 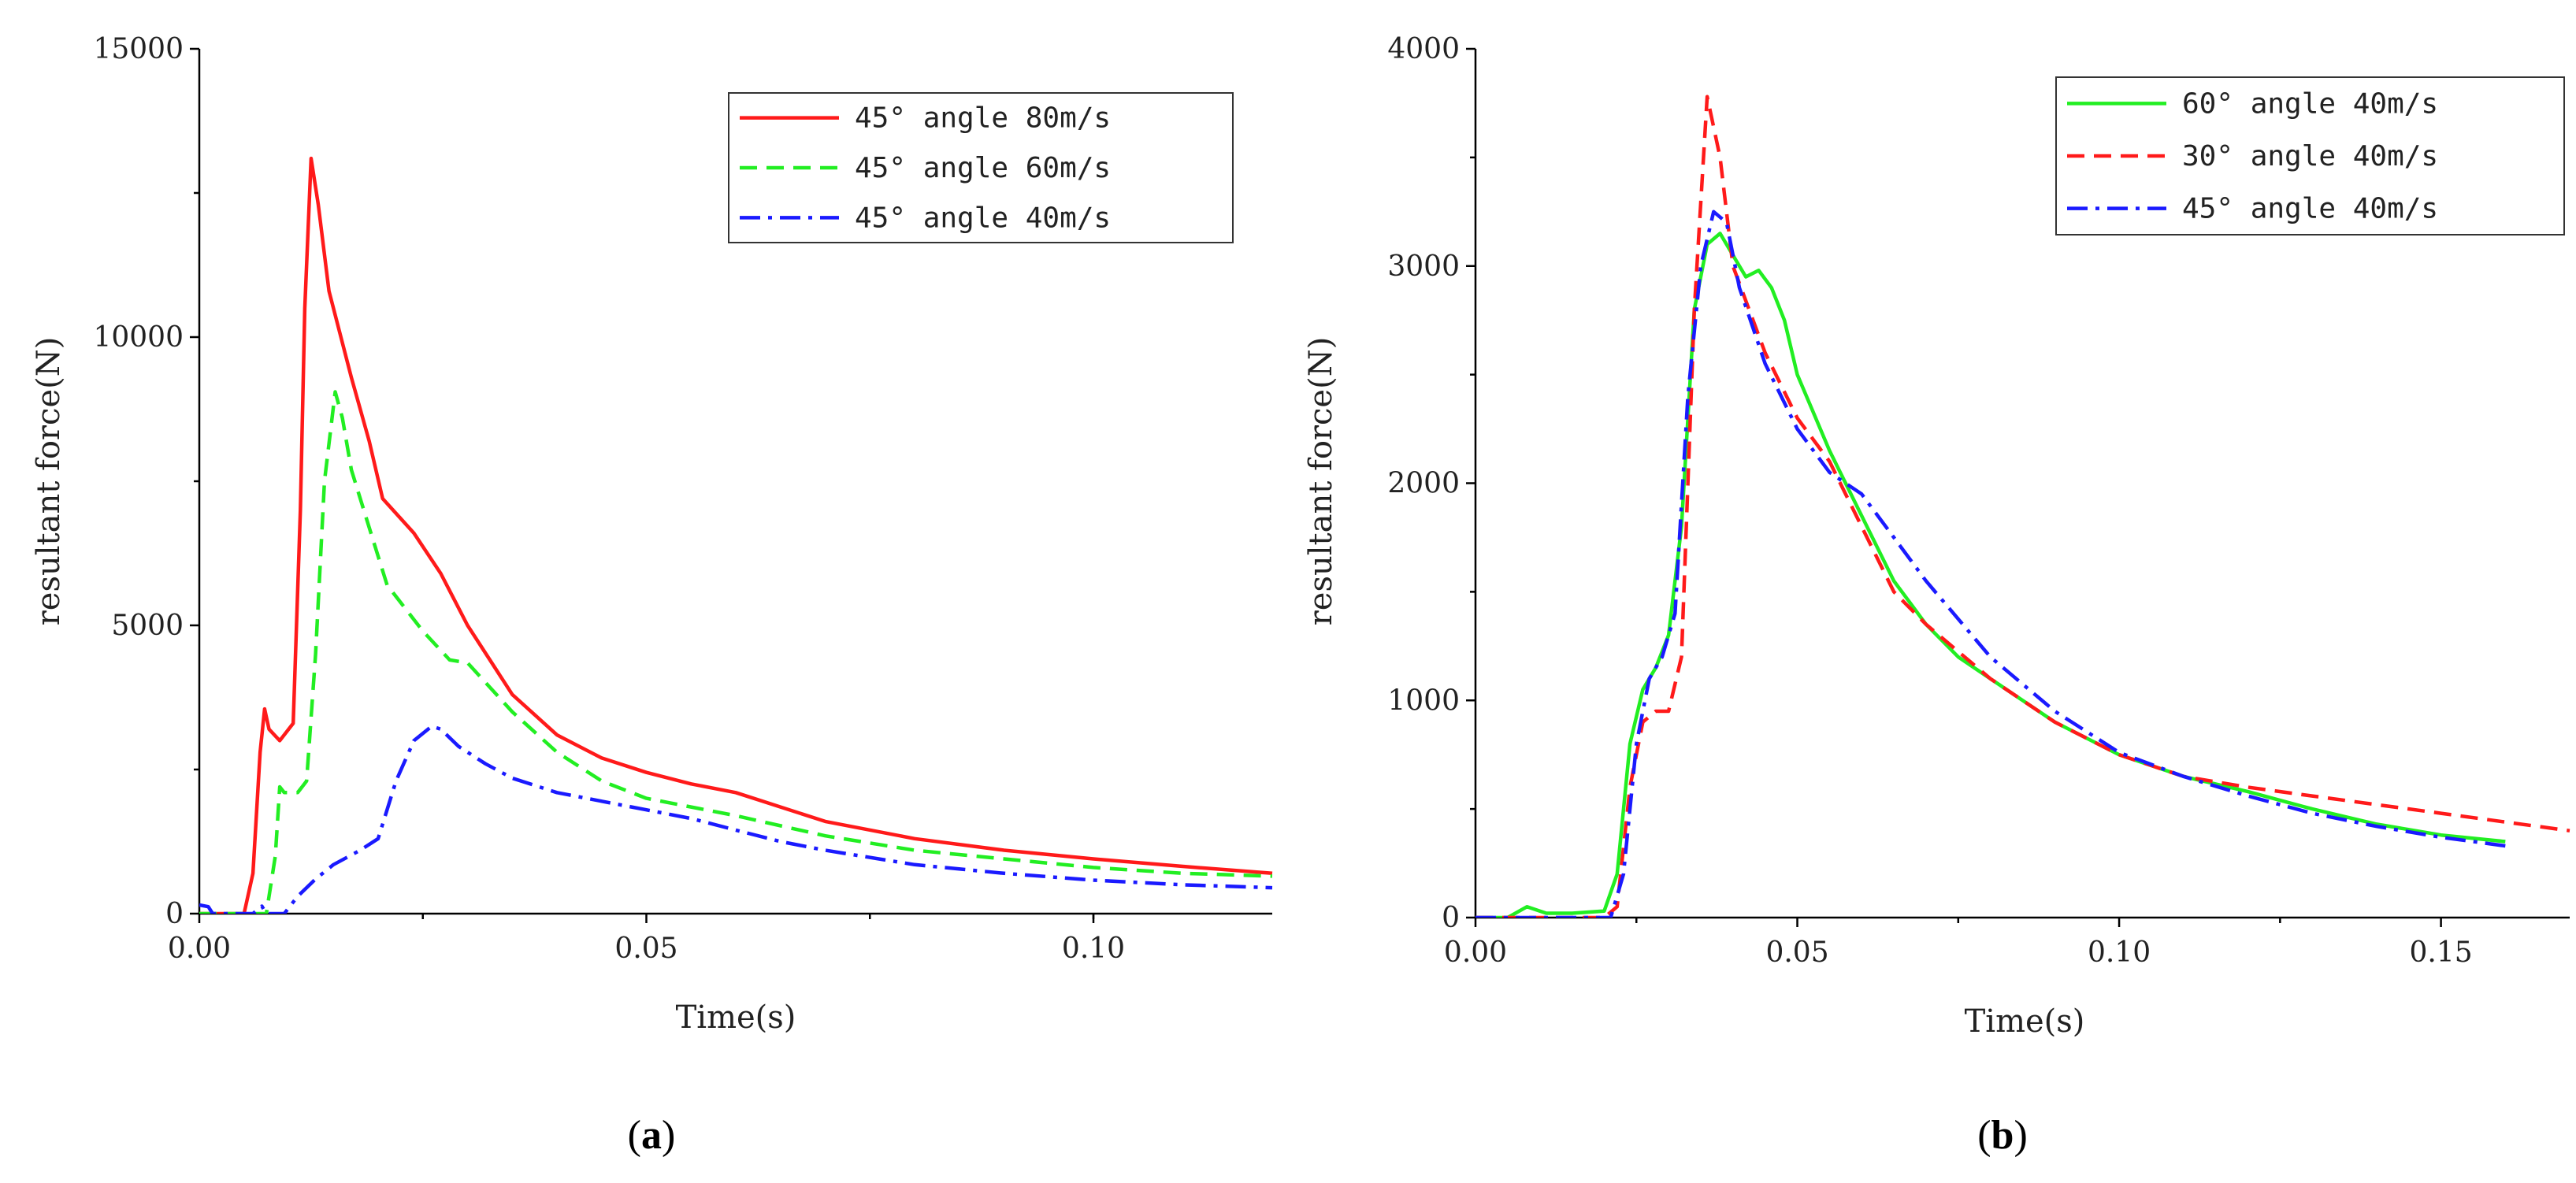 I want to click on y-tick-label: 15000, so click(x=138, y=49).